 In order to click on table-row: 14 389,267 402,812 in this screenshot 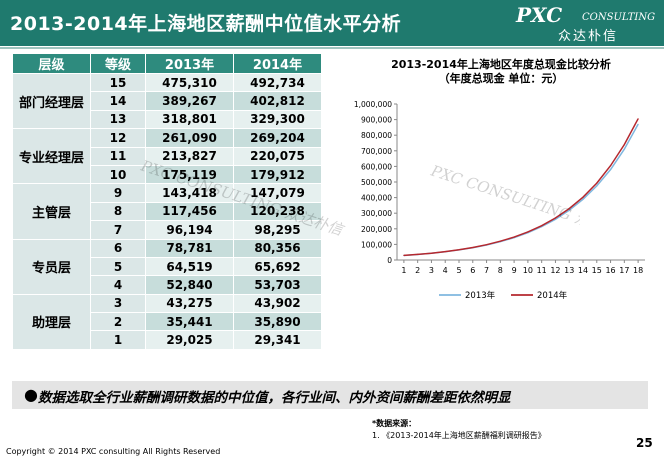, I will do `click(167, 101)`.